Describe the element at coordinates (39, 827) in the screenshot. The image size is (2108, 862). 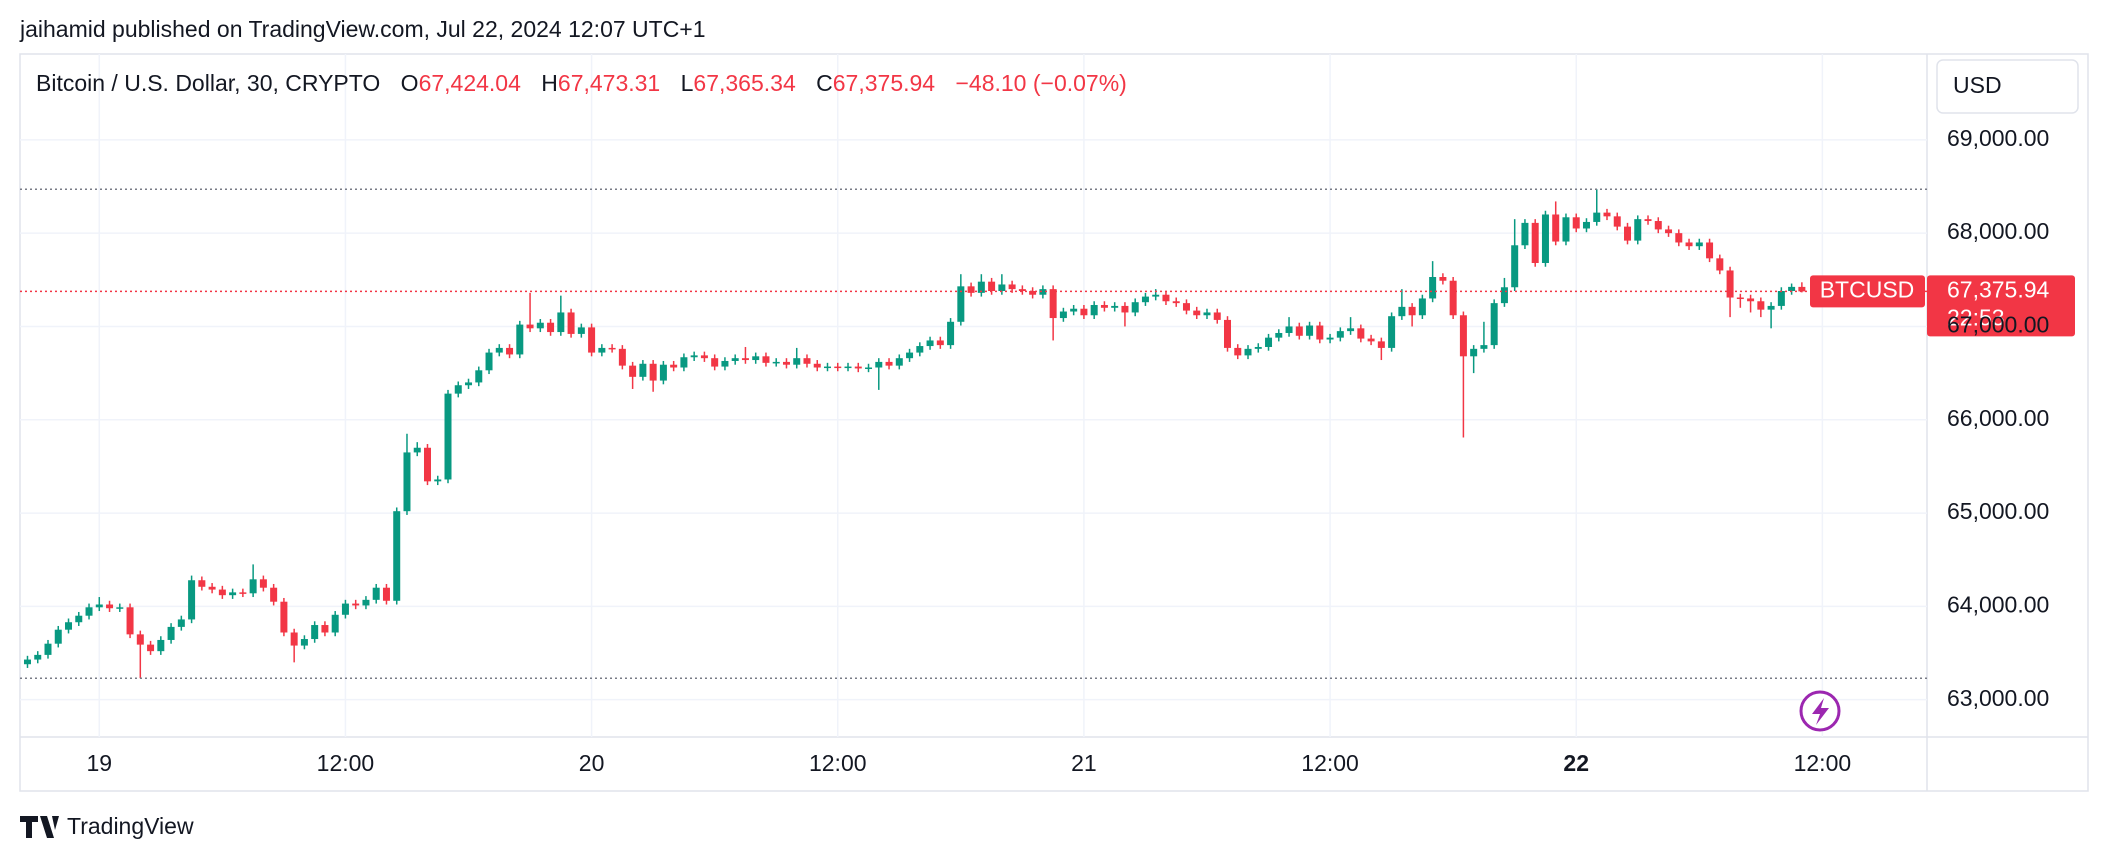
I see `brand-logo` at that location.